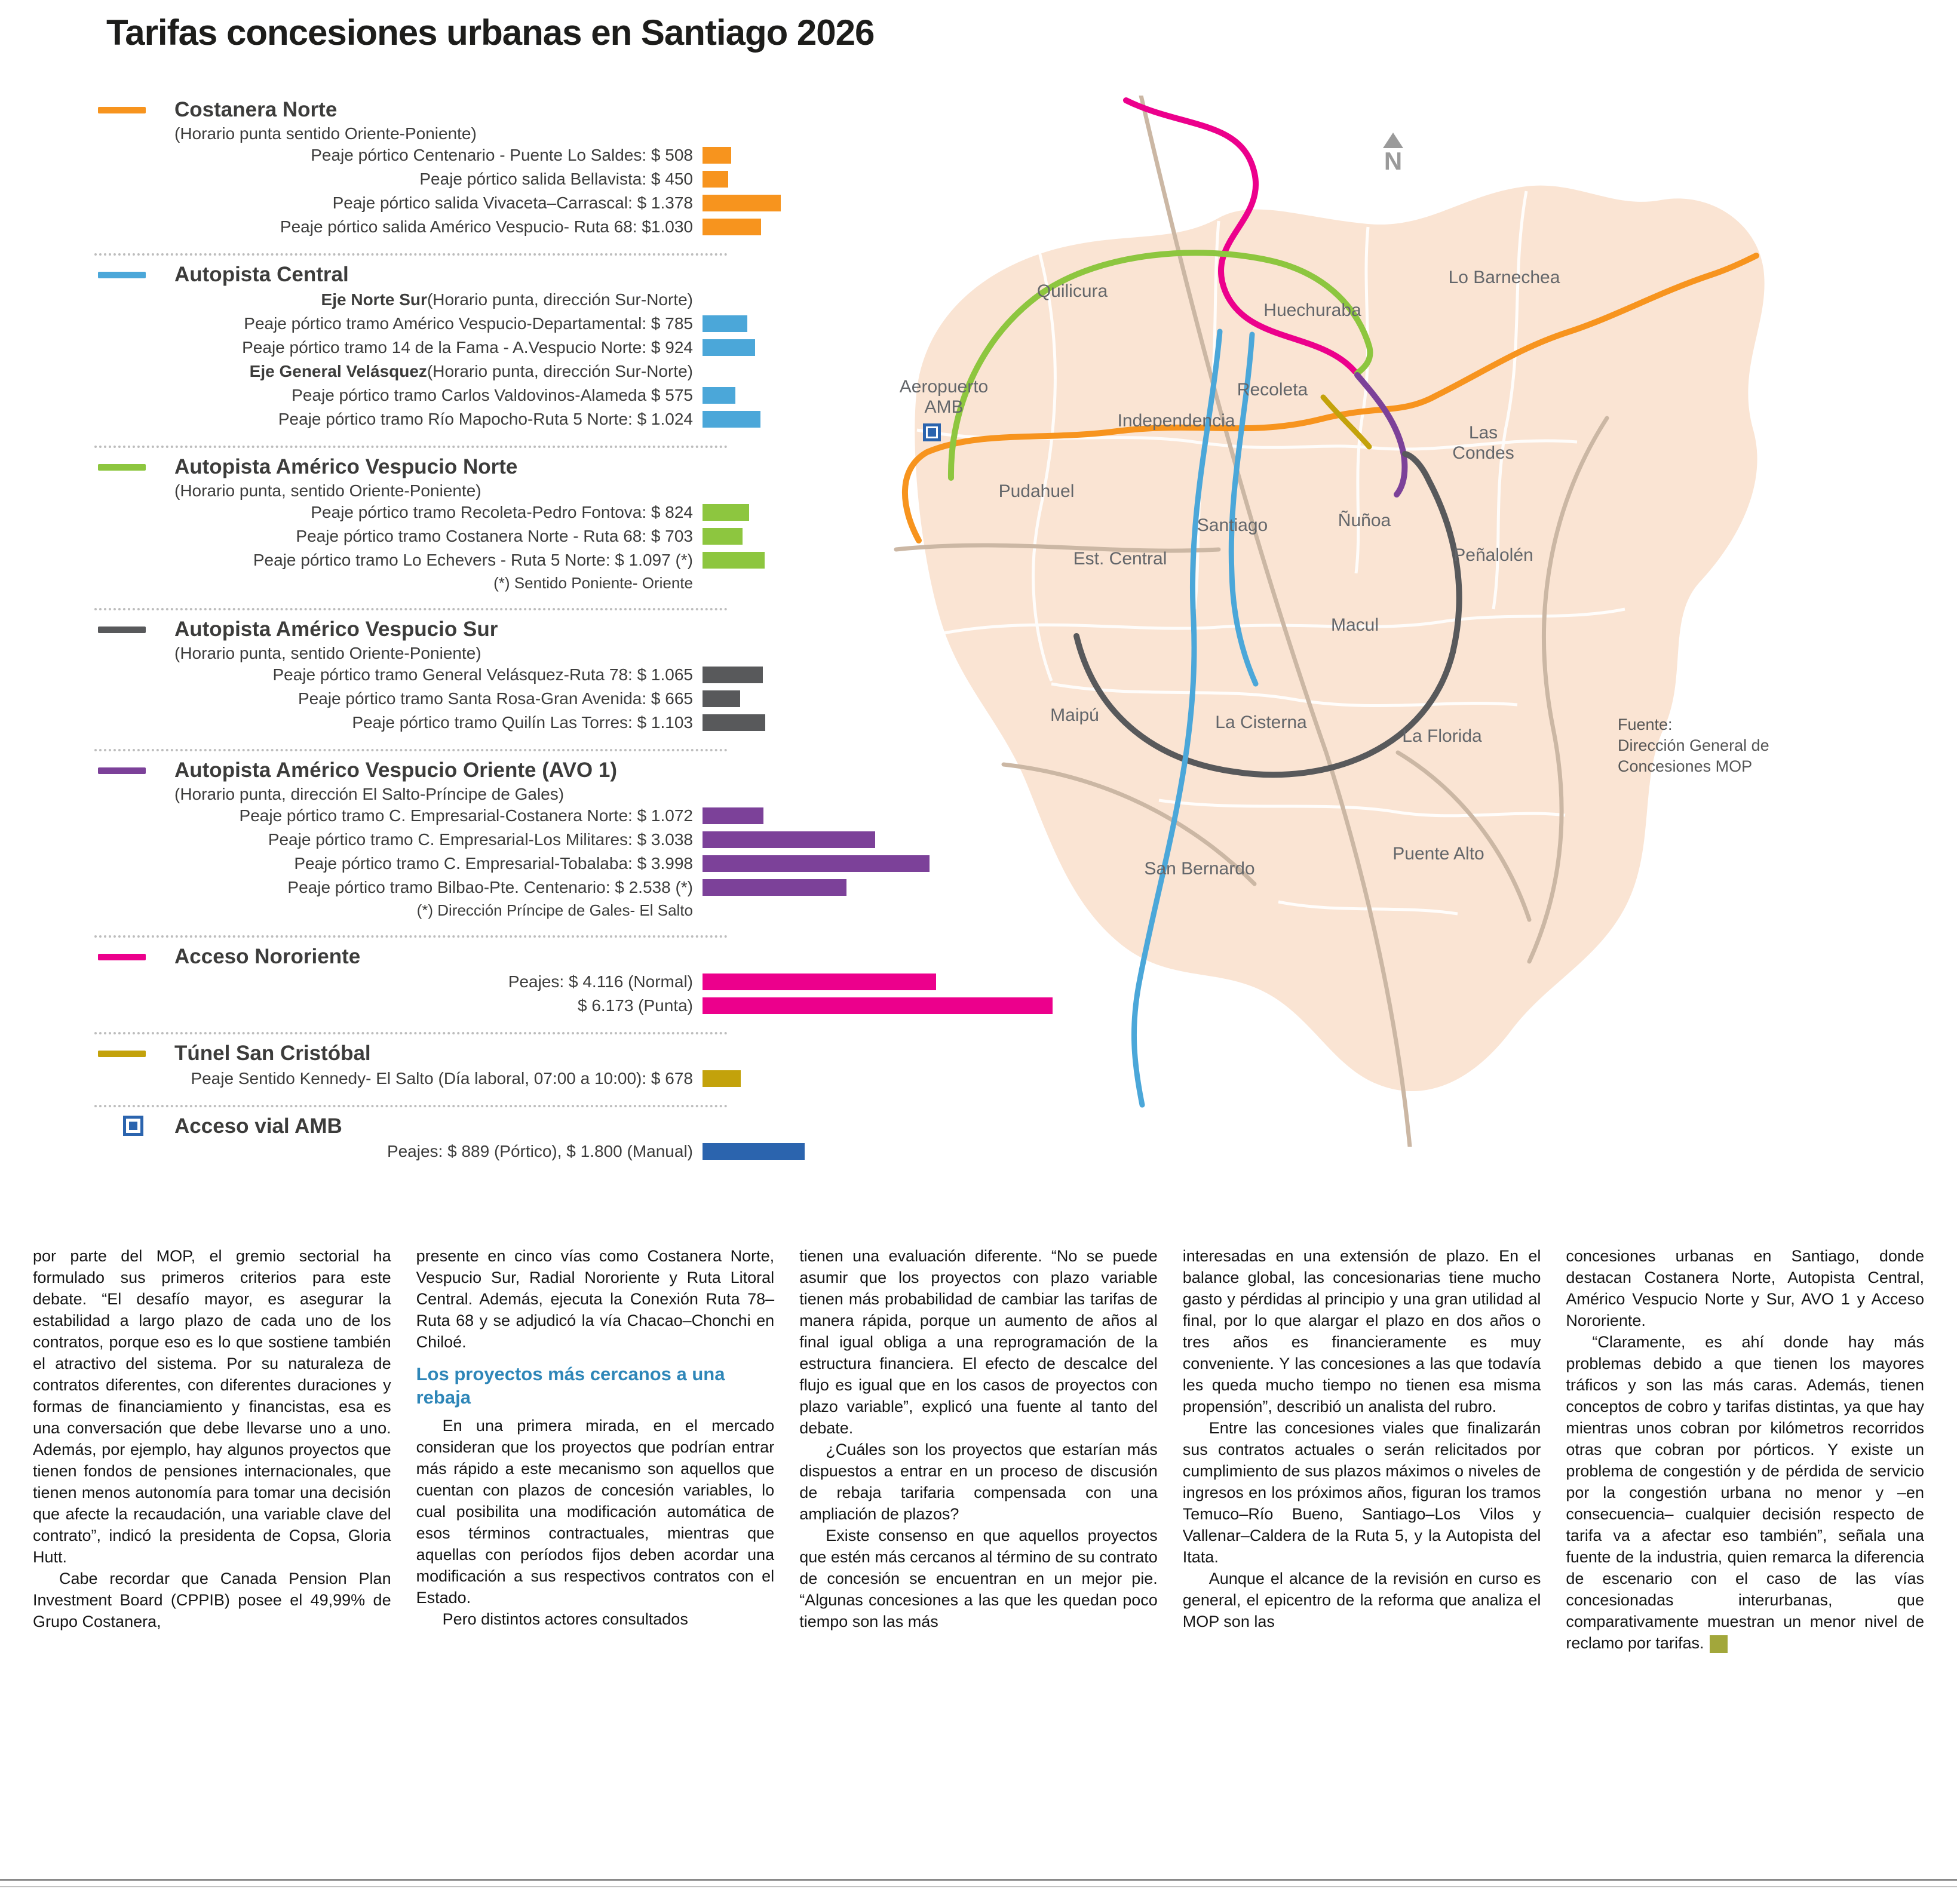 This screenshot has height=1904, width=1957. I want to click on article-end-mark: S, so click(1728, 1644).